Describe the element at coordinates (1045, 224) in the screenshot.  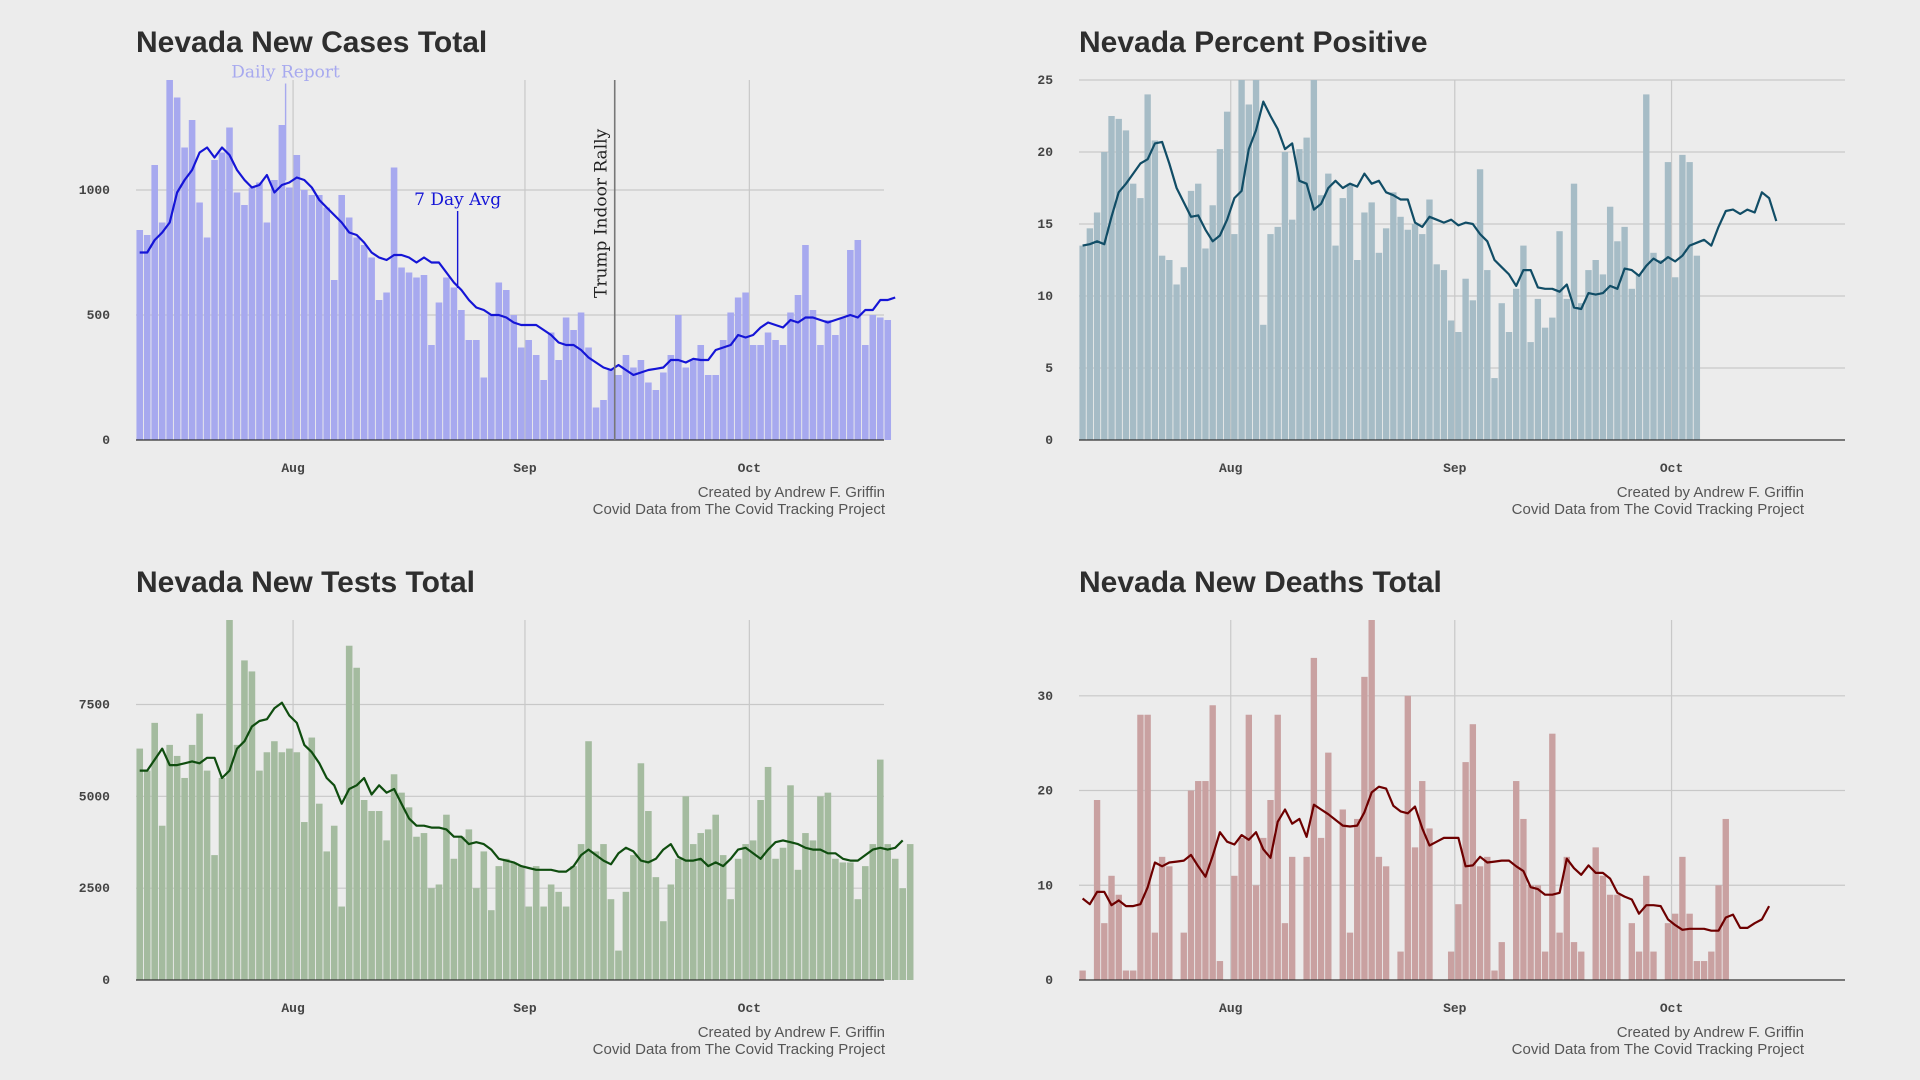
I see `y-tick-label: 15` at that location.